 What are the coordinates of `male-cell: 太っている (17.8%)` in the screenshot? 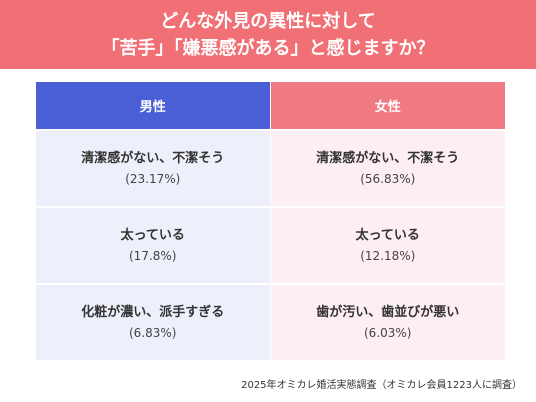 It's located at (153, 246).